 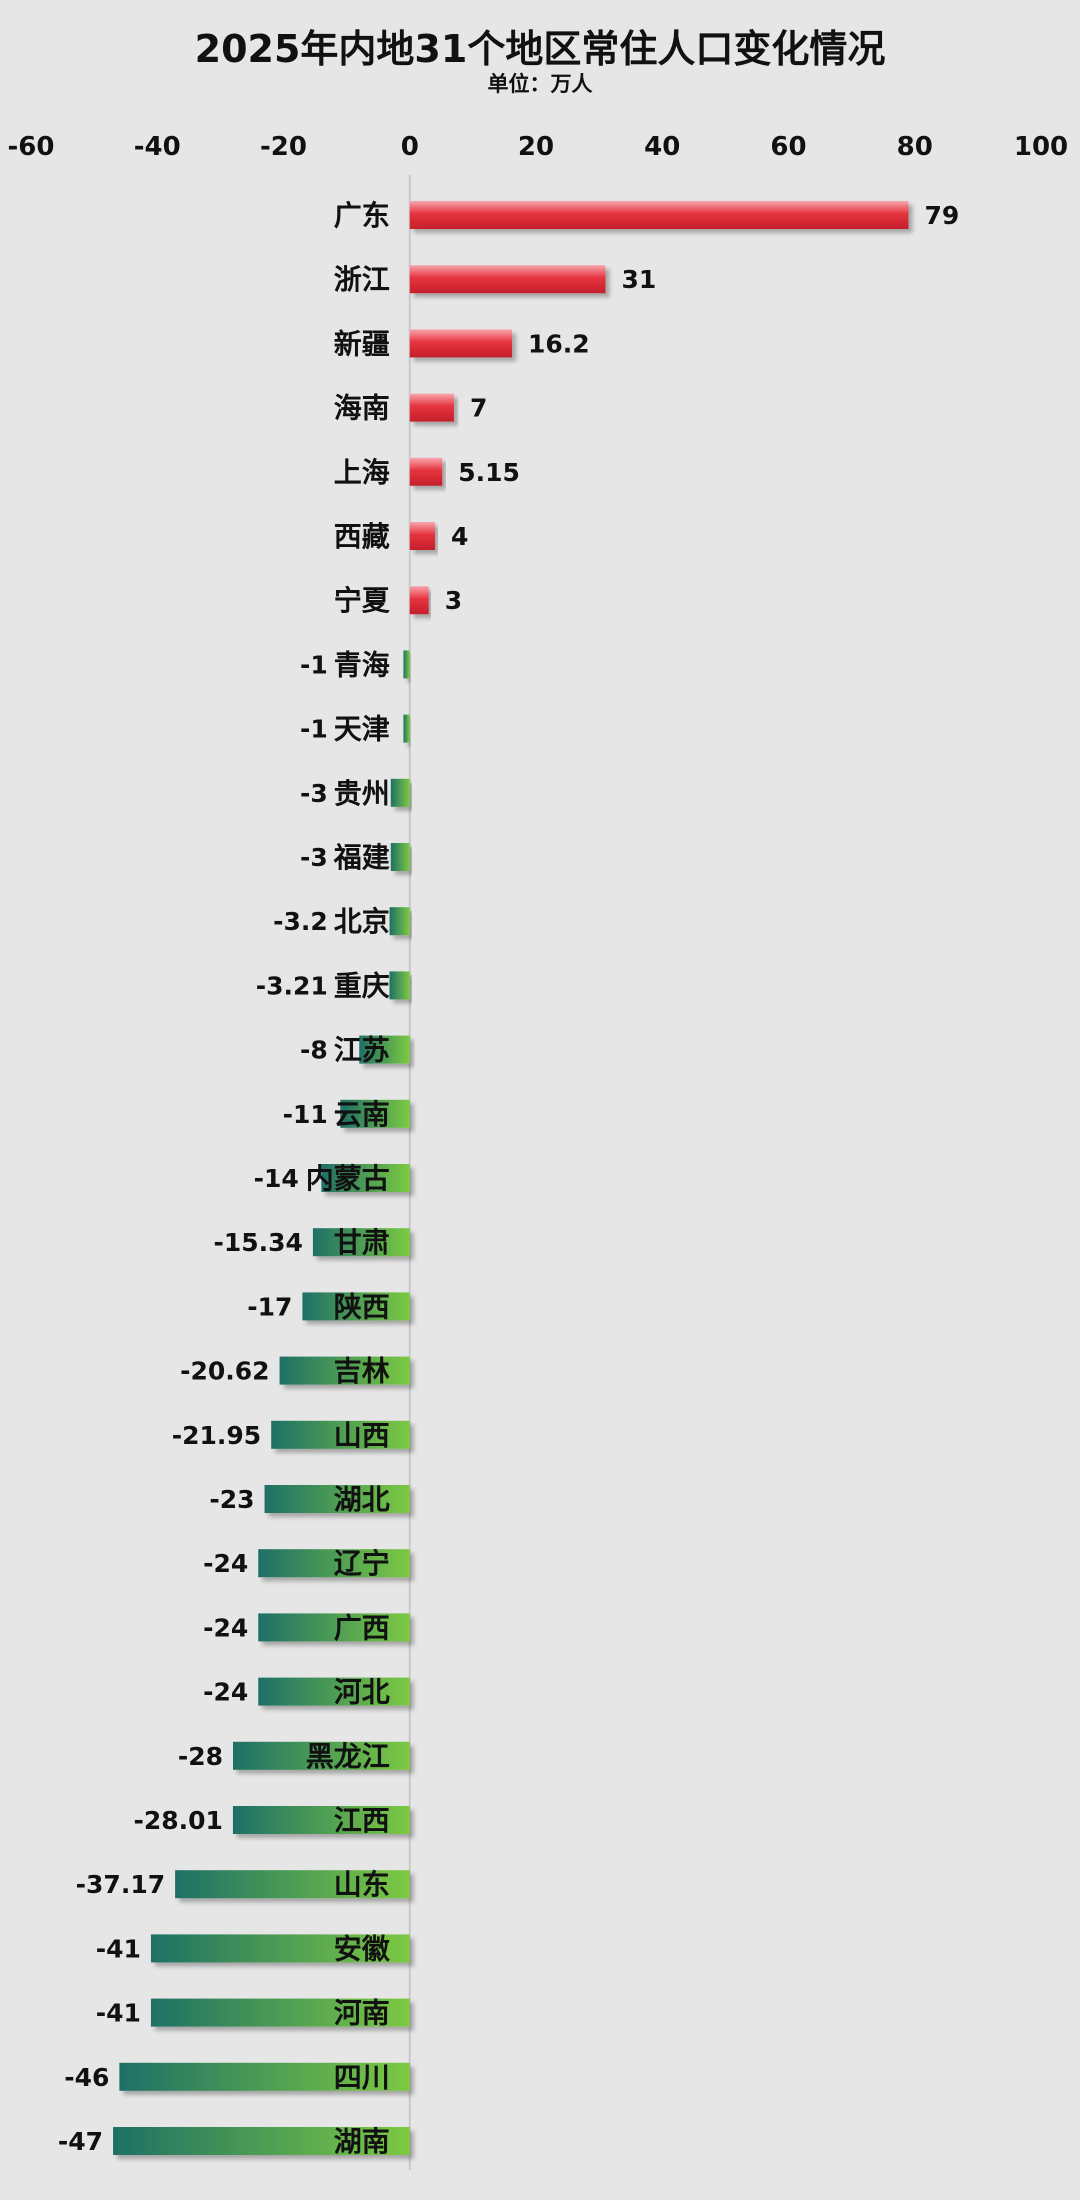 I want to click on value-label: 3, so click(x=453, y=600).